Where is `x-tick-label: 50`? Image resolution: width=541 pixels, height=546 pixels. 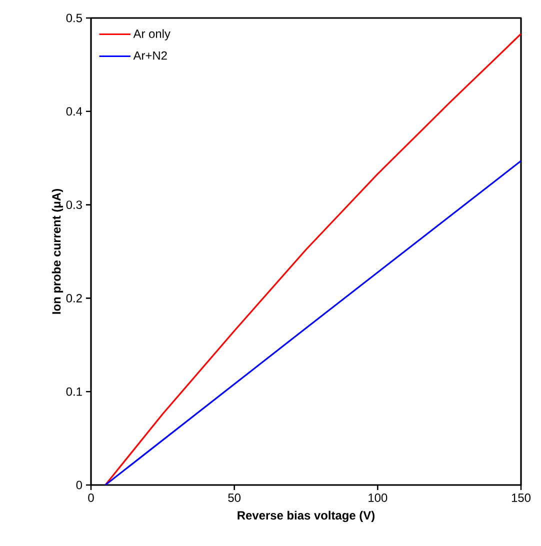
x-tick-label: 50 is located at coordinates (234, 498).